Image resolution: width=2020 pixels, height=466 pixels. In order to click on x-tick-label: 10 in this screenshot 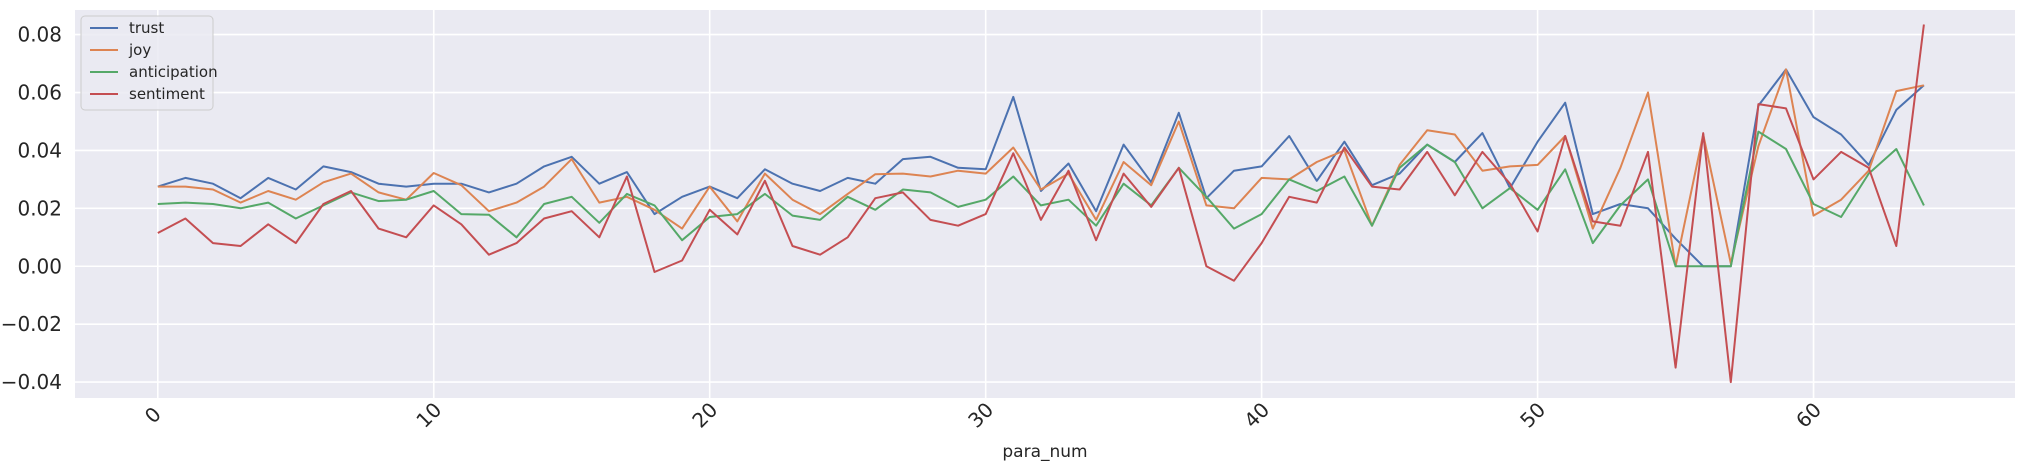, I will do `click(428, 415)`.